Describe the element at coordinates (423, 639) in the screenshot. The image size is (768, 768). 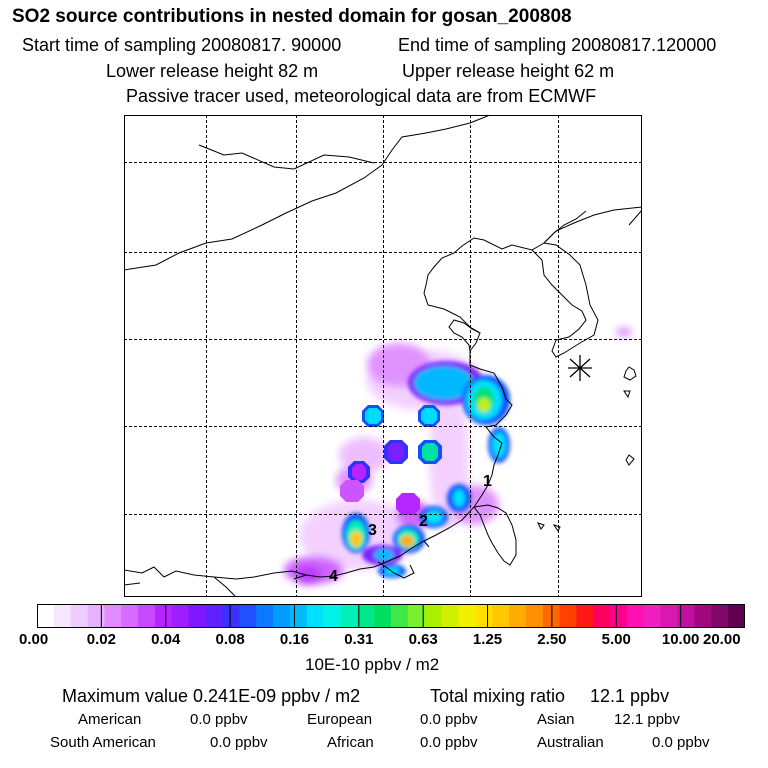
I see `colorbar-tick-label: 0.63` at that location.